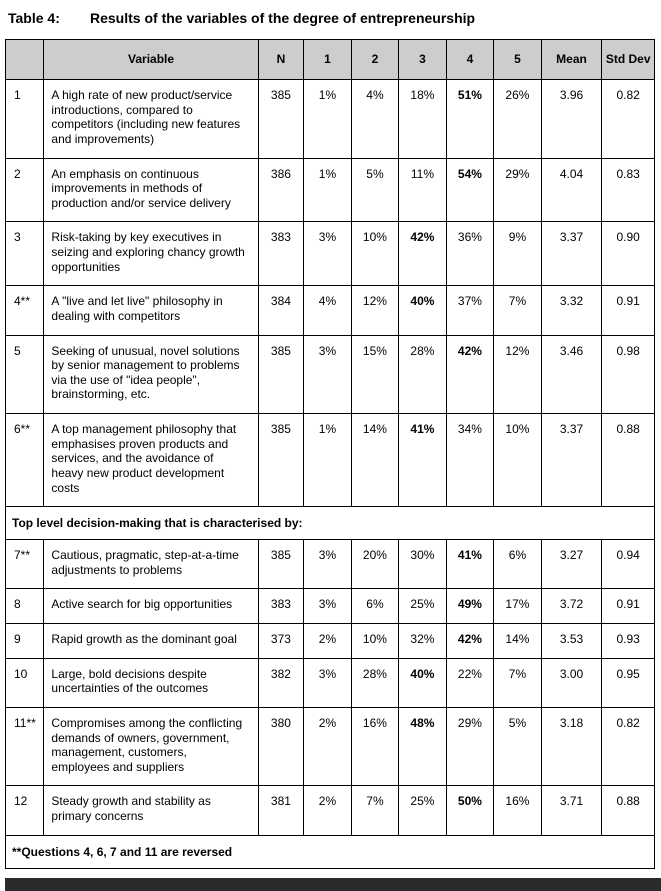 Image resolution: width=661 pixels, height=891 pixels. Describe the element at coordinates (24, 374) in the screenshot. I see `row-id: 5` at that location.